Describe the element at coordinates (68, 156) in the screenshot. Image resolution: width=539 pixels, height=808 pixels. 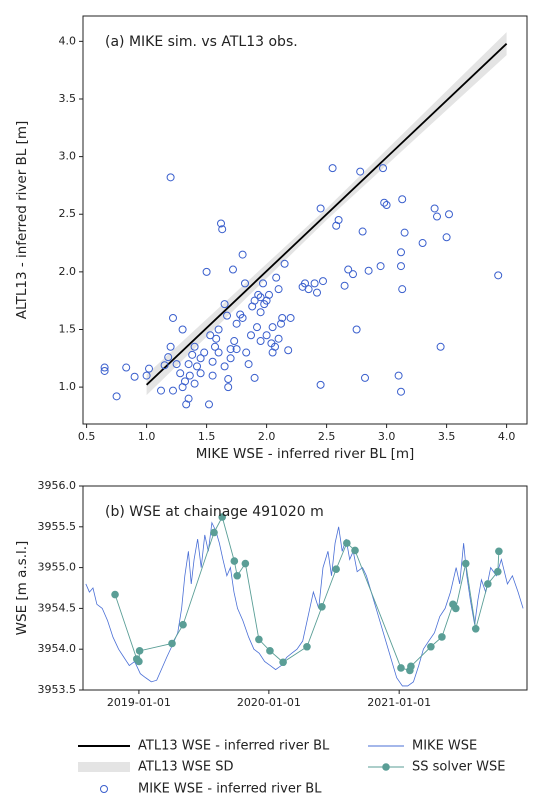
I see `y-tick-label: 3.0` at that location.